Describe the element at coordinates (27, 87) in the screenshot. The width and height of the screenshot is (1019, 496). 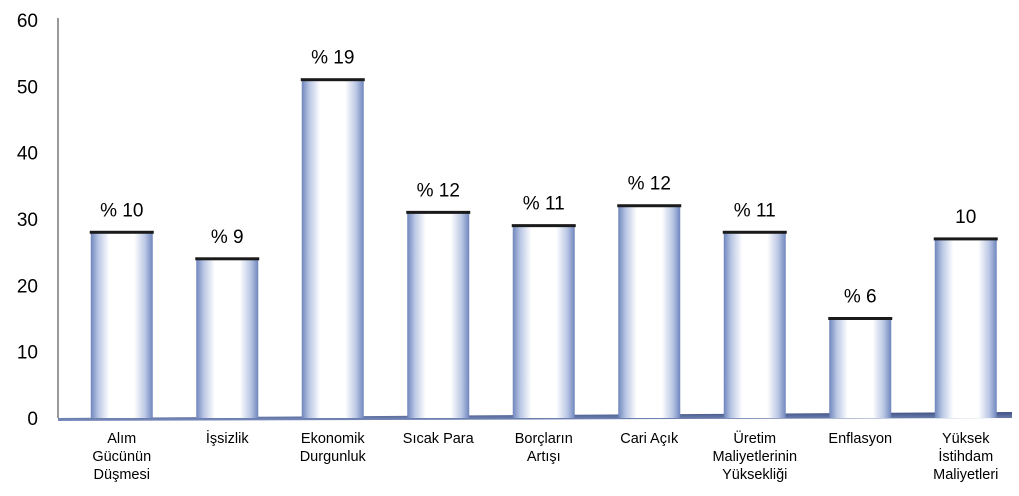
I see `y-tick-label: 50` at that location.